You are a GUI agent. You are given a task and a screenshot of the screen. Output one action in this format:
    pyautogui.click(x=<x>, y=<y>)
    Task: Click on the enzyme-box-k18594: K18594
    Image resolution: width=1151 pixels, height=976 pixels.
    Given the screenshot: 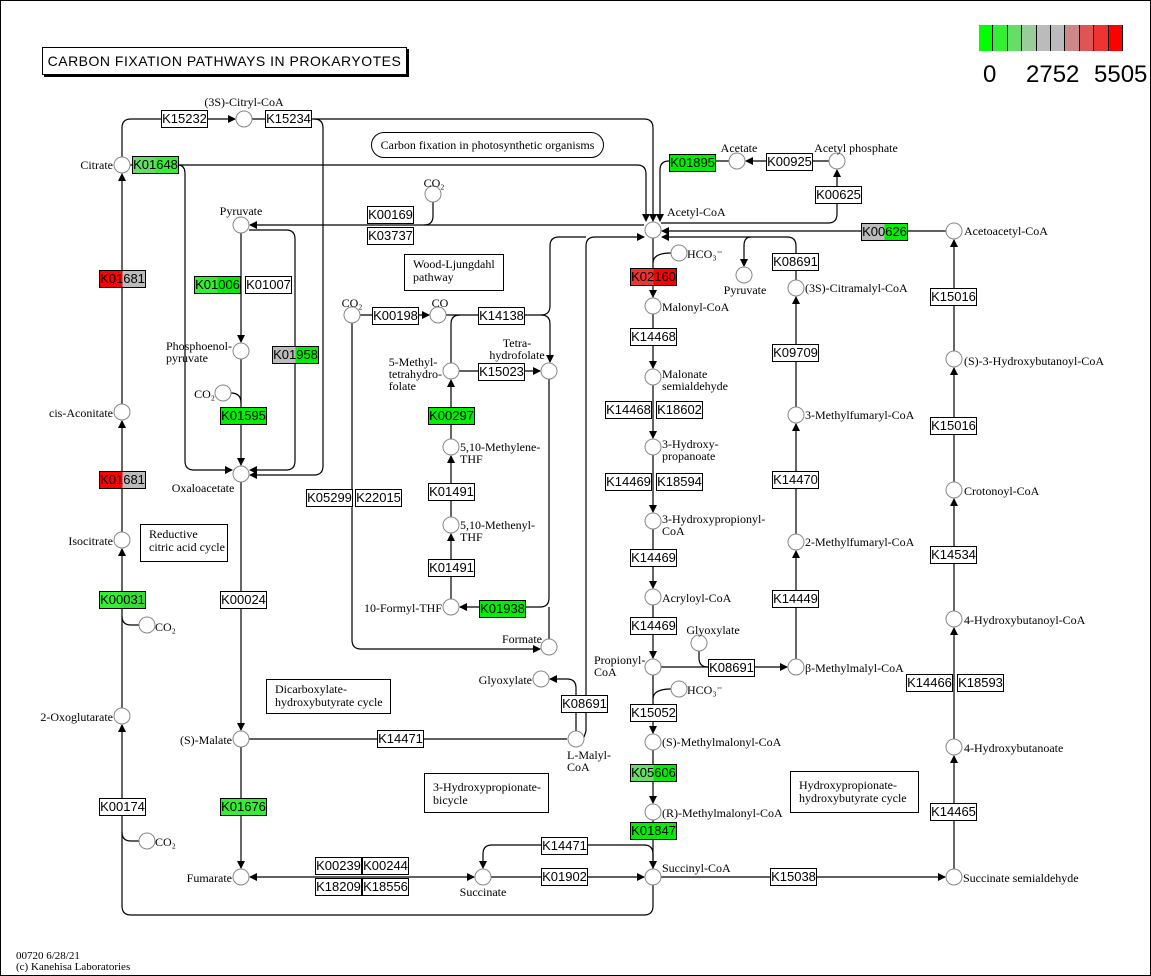 What is the action you would take?
    pyautogui.click(x=679, y=482)
    